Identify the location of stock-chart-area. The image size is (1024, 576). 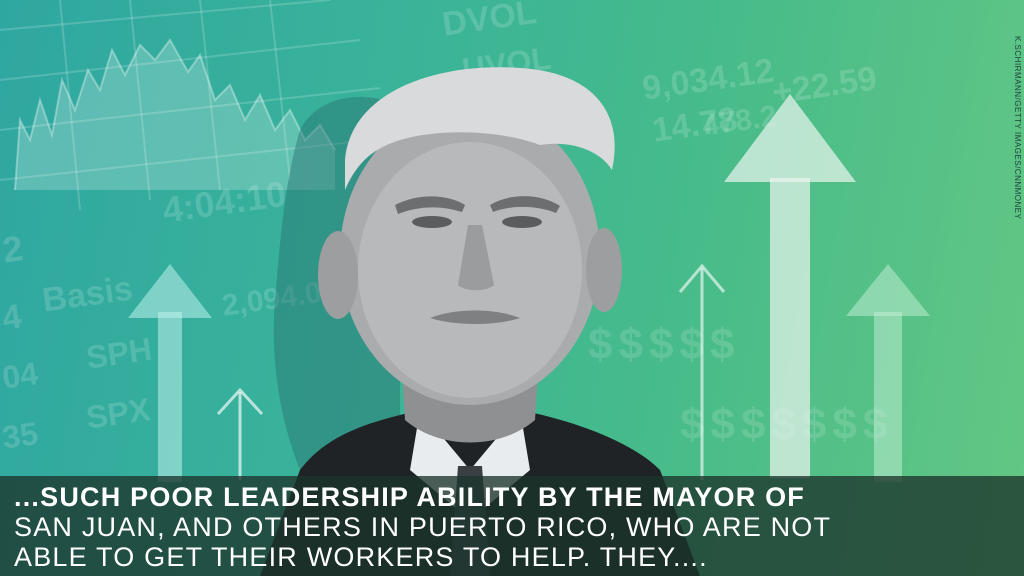
(175, 115).